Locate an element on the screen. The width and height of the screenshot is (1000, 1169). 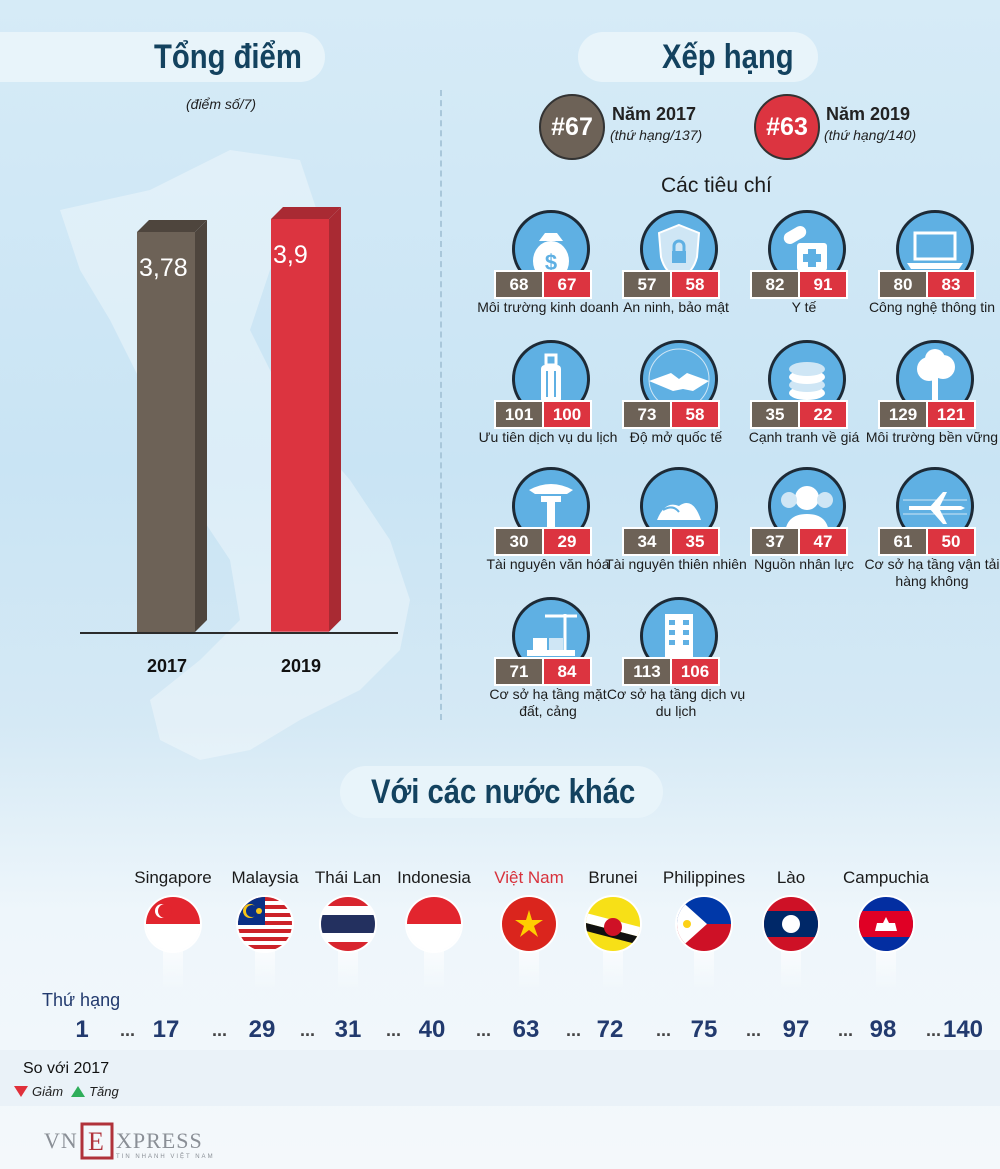
score-2019: 50 is located at coordinates (951, 541).